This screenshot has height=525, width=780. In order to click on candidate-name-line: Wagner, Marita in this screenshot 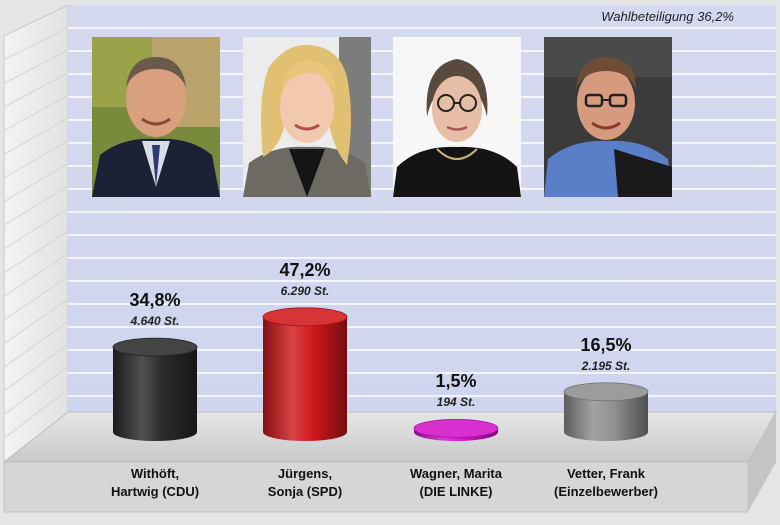, I will do `click(456, 473)`.